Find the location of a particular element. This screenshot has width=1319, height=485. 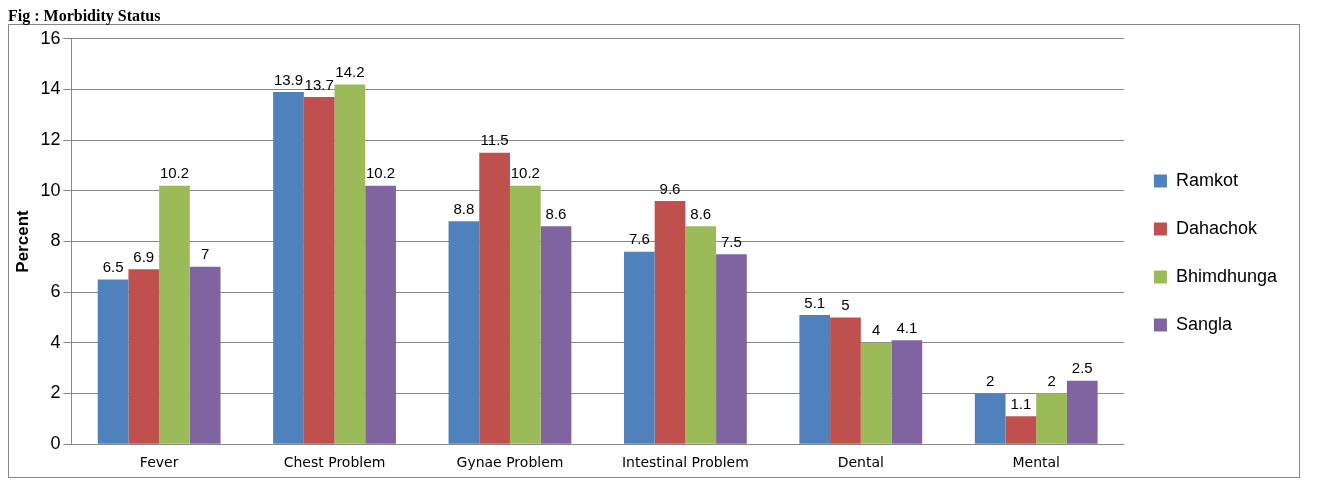

chart-title: Fig : Morbidity Status is located at coordinates (85, 15).